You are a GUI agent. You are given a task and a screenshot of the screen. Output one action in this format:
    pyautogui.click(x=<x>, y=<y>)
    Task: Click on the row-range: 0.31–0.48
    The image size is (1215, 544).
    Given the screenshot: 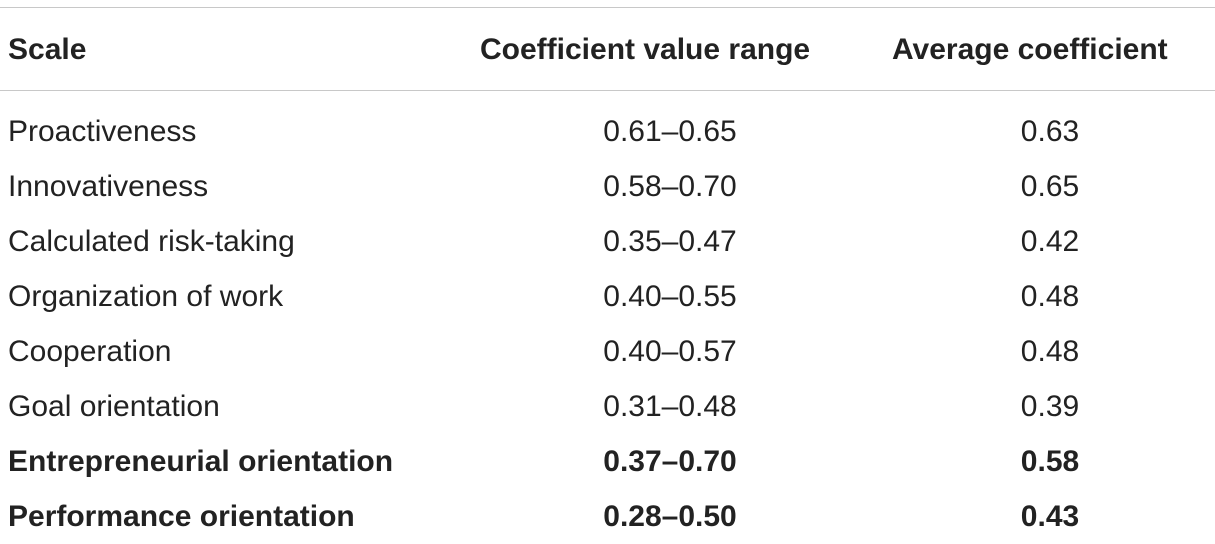 What is the action you would take?
    pyautogui.click(x=670, y=406)
    